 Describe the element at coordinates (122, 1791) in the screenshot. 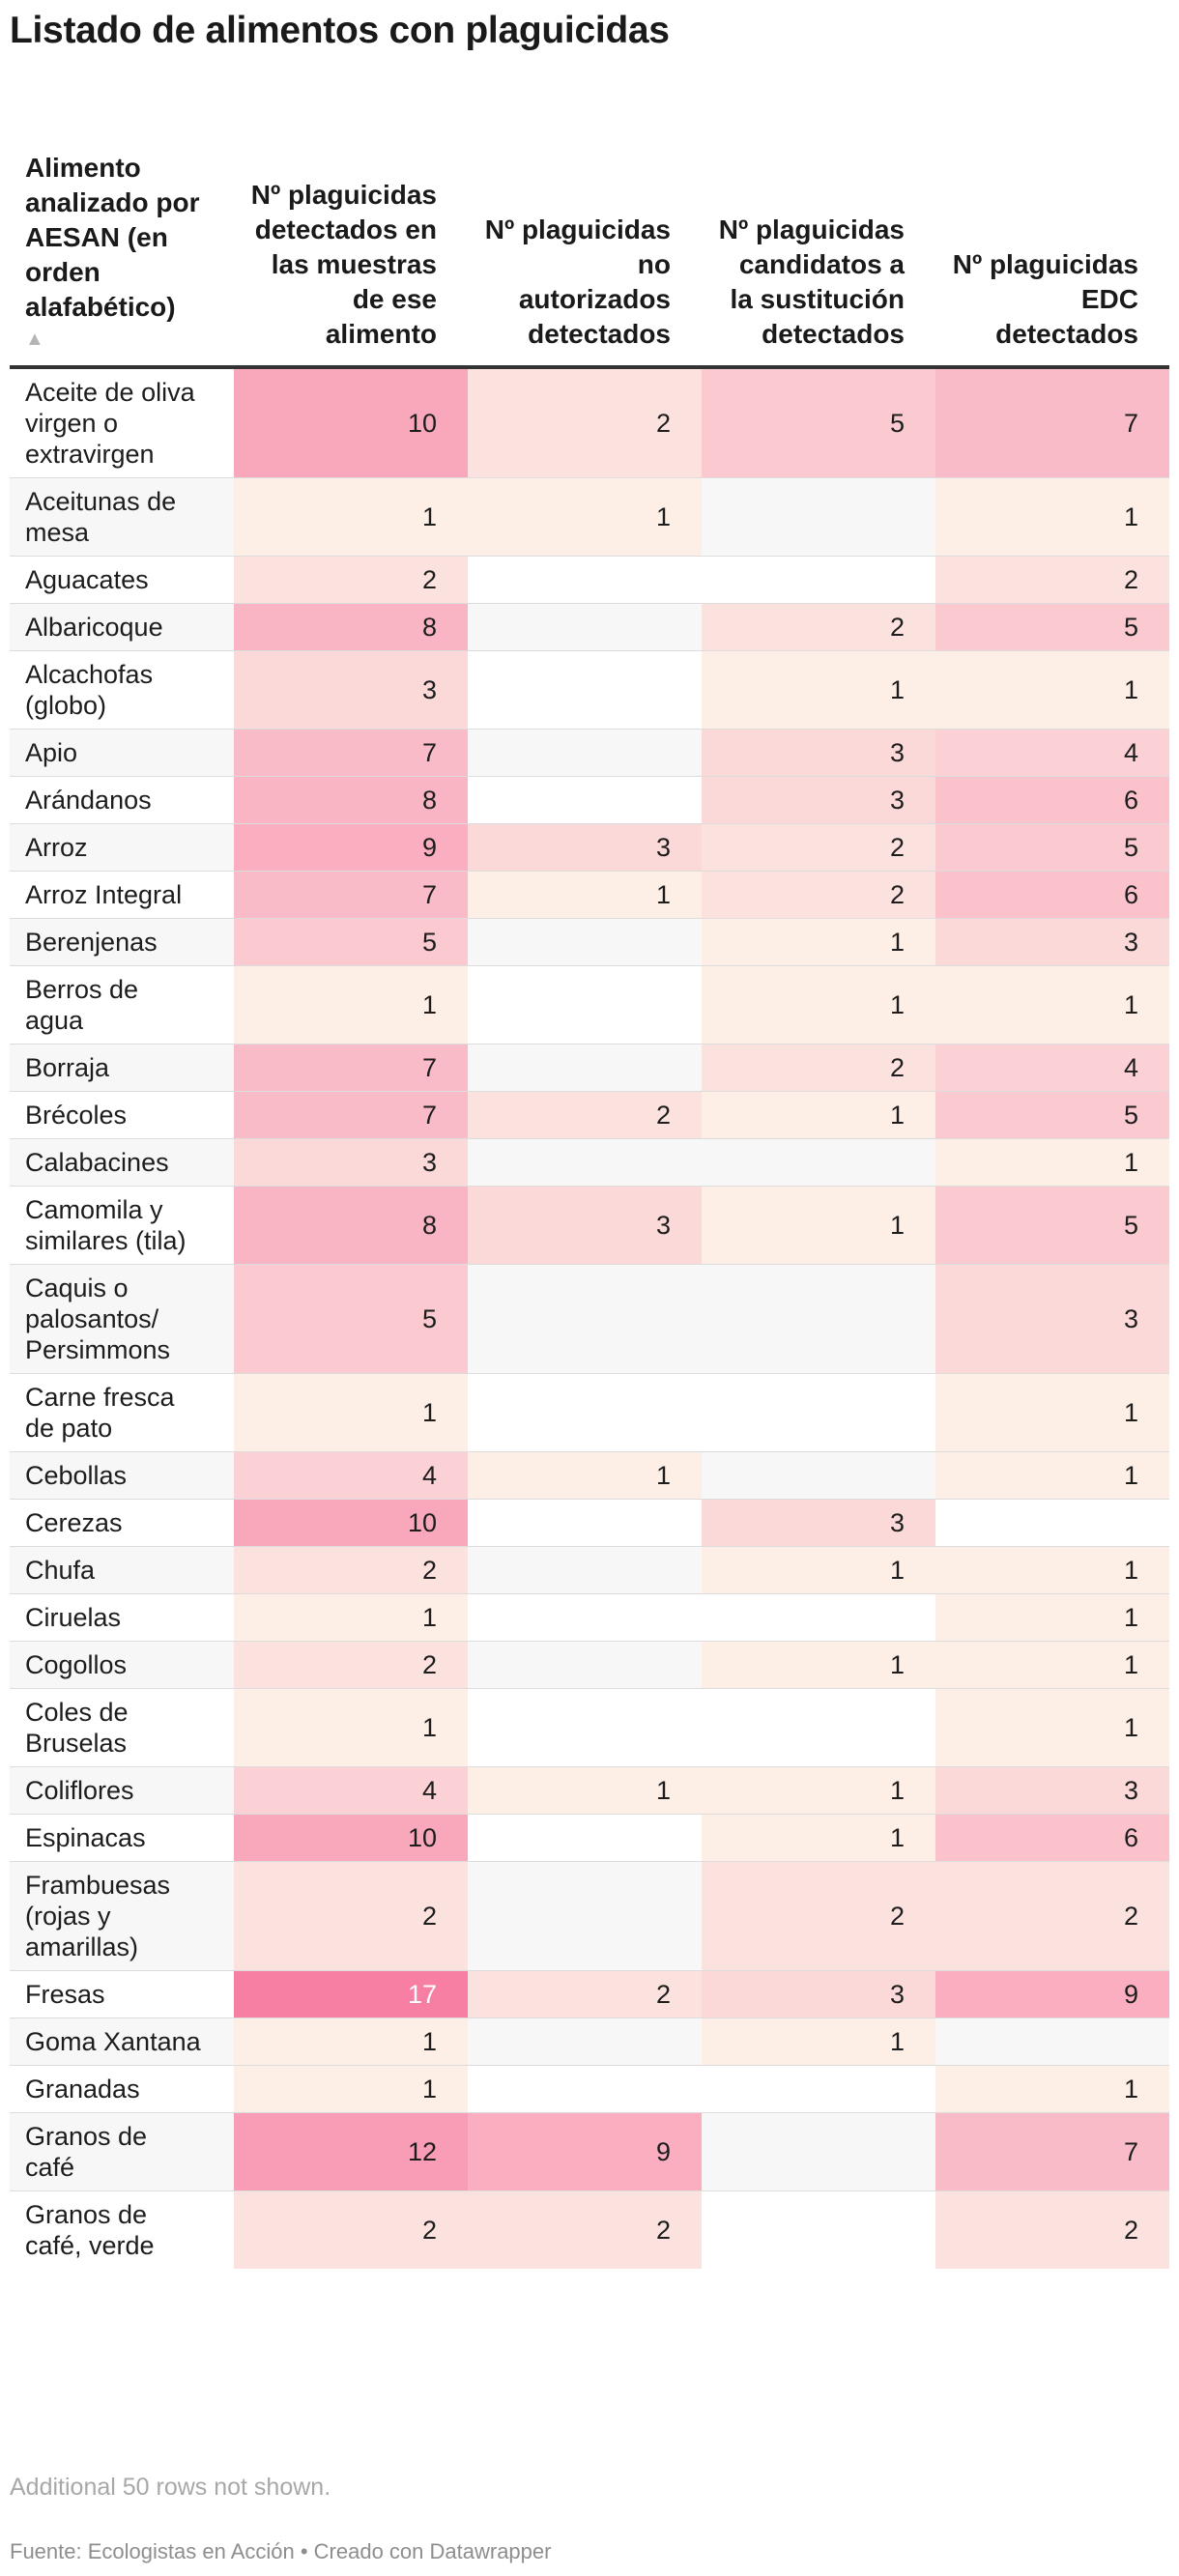

I see `food-name-cell: Coliflores` at that location.